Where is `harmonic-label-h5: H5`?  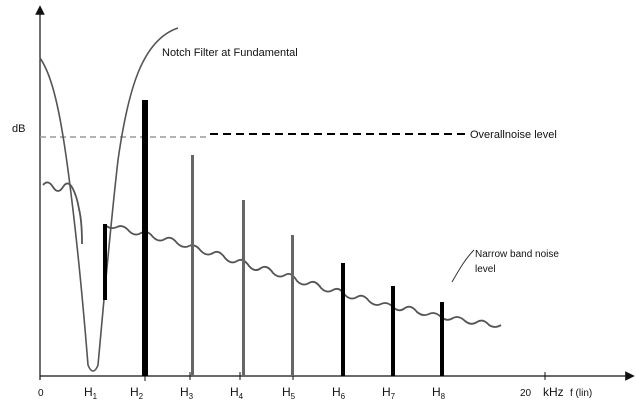 harmonic-label-h5: H5 is located at coordinates (289, 393).